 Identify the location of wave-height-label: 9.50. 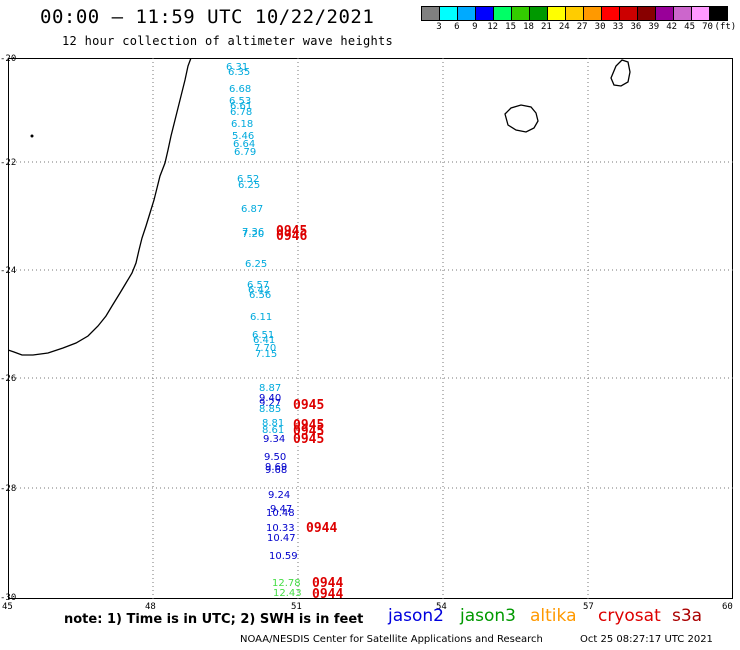
(275, 457).